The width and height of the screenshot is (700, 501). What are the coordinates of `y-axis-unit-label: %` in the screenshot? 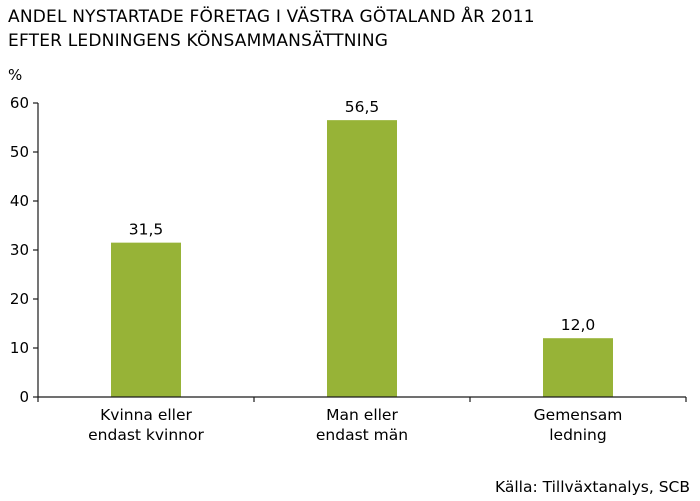 It's located at (15, 75).